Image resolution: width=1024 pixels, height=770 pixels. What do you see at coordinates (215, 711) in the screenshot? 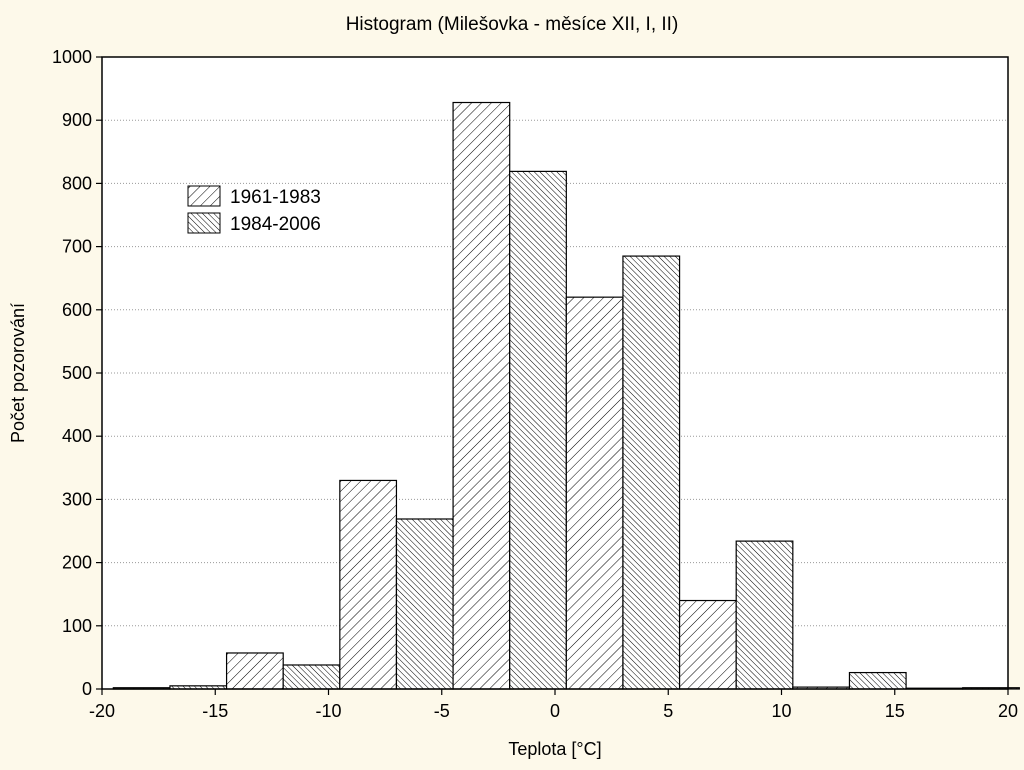
I see `x-tick-label: -15` at bounding box center [215, 711].